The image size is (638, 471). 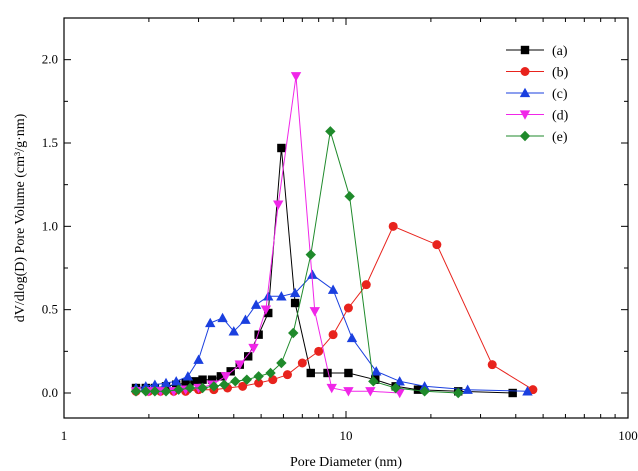 What do you see at coordinates (50, 142) in the screenshot?
I see `y-tick-label: 1.5` at bounding box center [50, 142].